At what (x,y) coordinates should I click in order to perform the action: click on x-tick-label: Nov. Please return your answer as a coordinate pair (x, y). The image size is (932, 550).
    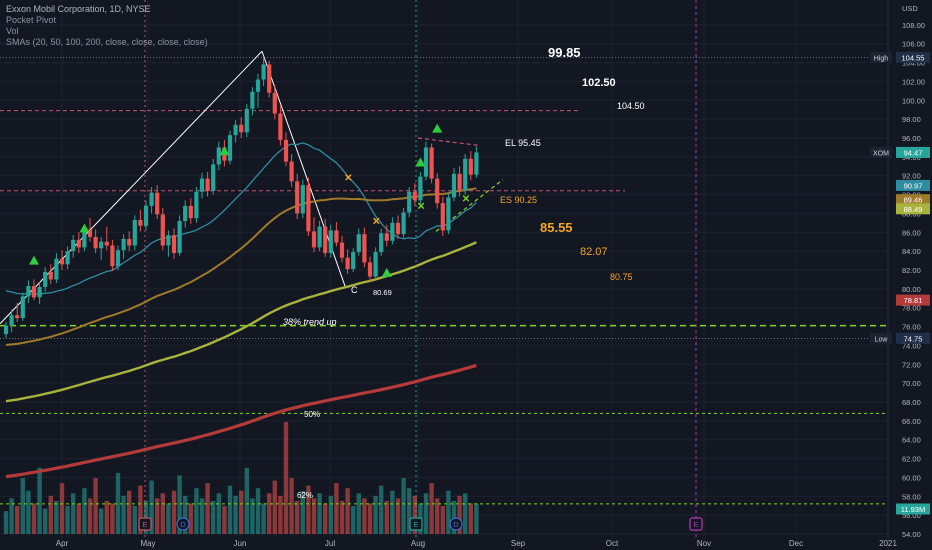
    Looking at the image, I should click on (704, 543).